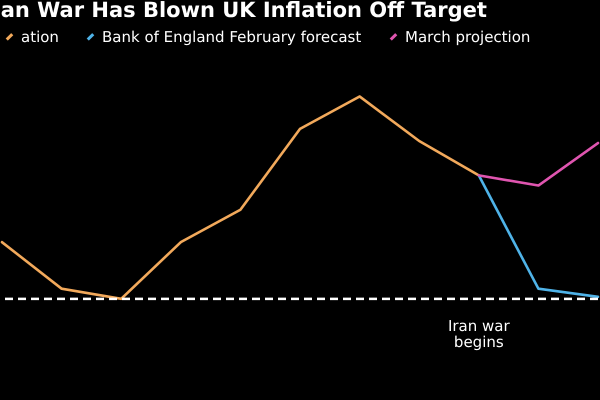 This screenshot has height=400, width=600. What do you see at coordinates (479, 334) in the screenshot?
I see `text: Iran war begins` at bounding box center [479, 334].